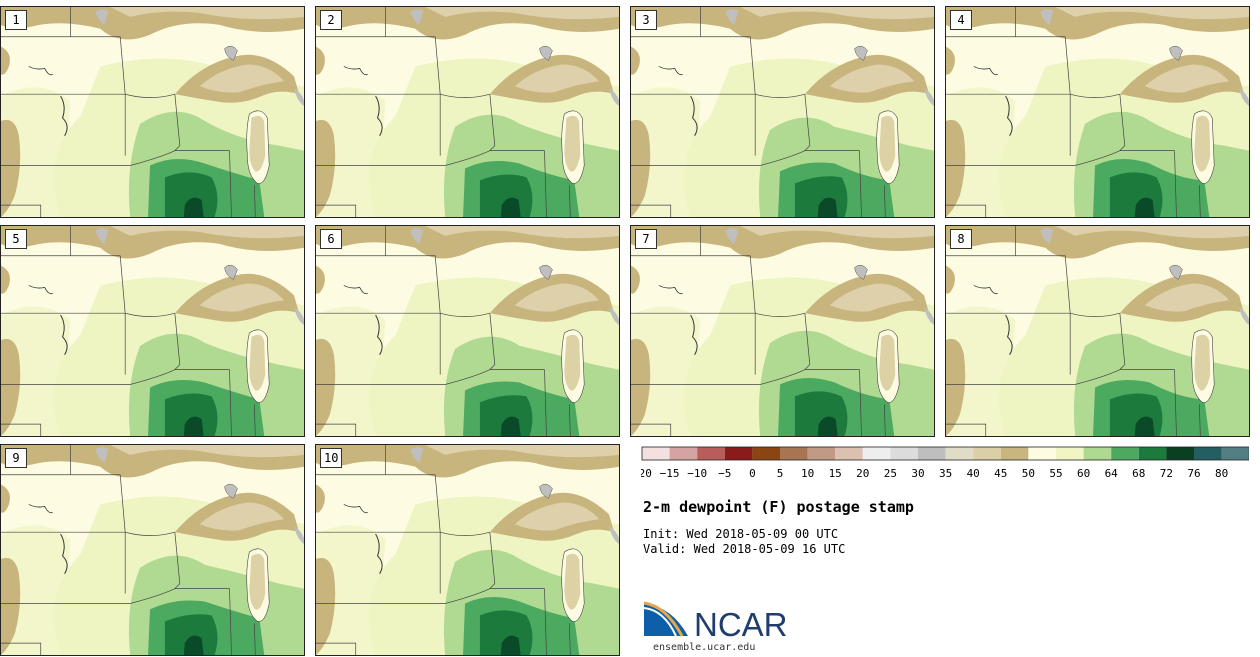 This screenshot has width=1260, height=657. I want to click on member-number: 2, so click(331, 20).